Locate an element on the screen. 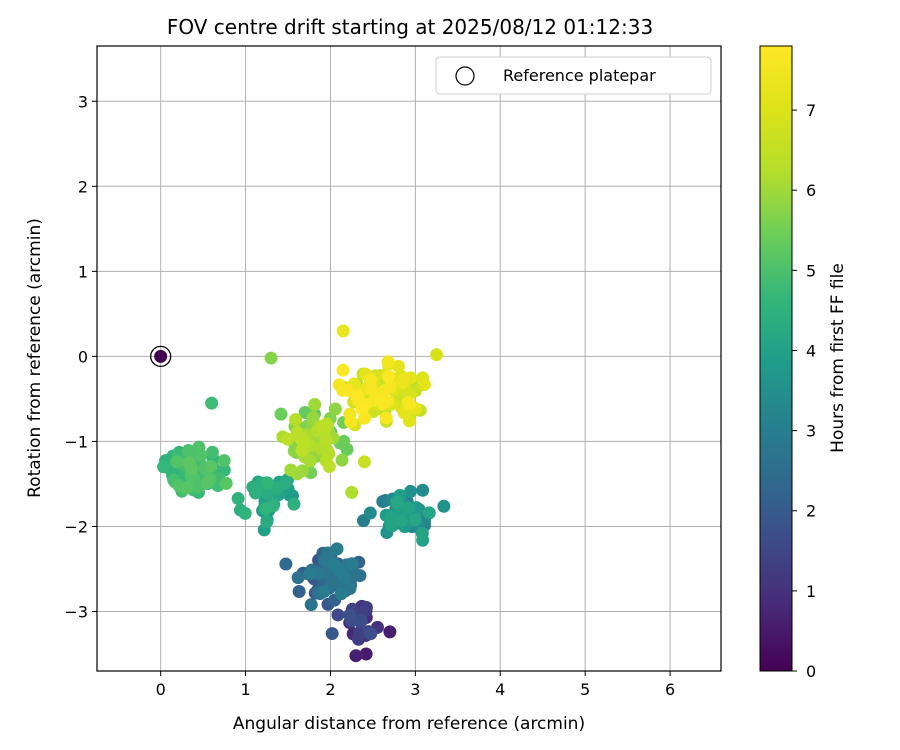  legend-entry: Reference platepar is located at coordinates (579, 75).